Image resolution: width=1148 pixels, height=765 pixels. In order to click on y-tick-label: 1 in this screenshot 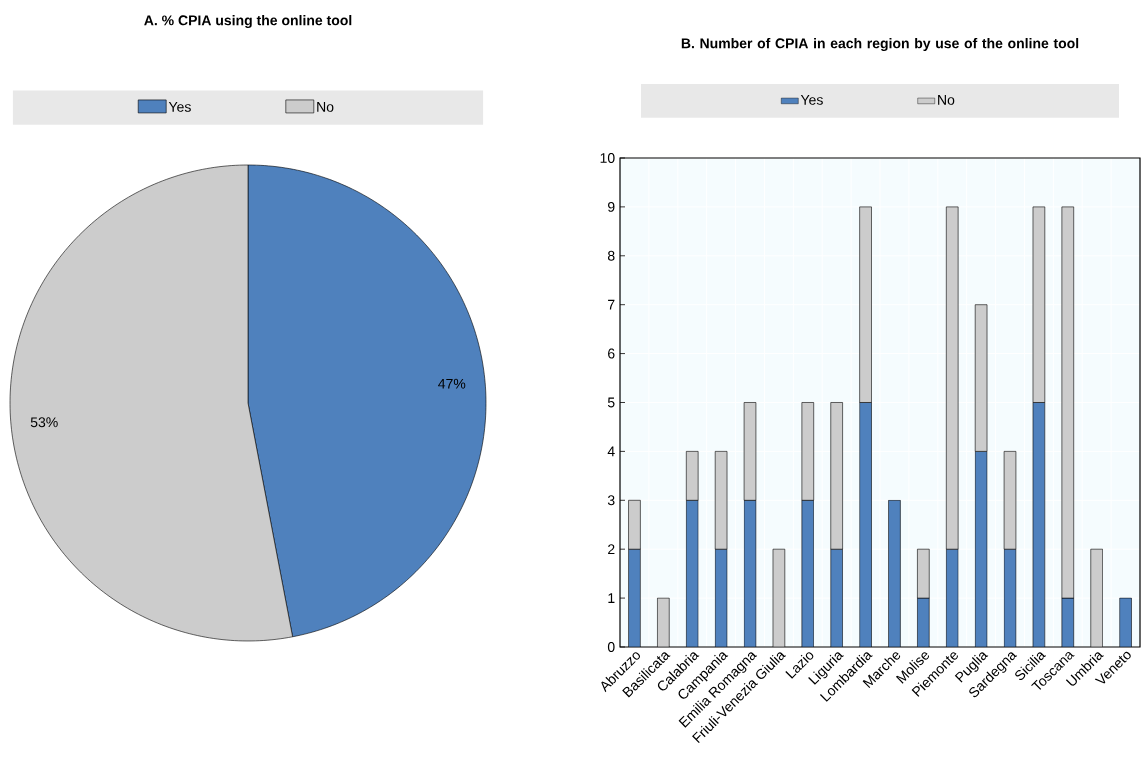, I will do `click(611, 598)`.